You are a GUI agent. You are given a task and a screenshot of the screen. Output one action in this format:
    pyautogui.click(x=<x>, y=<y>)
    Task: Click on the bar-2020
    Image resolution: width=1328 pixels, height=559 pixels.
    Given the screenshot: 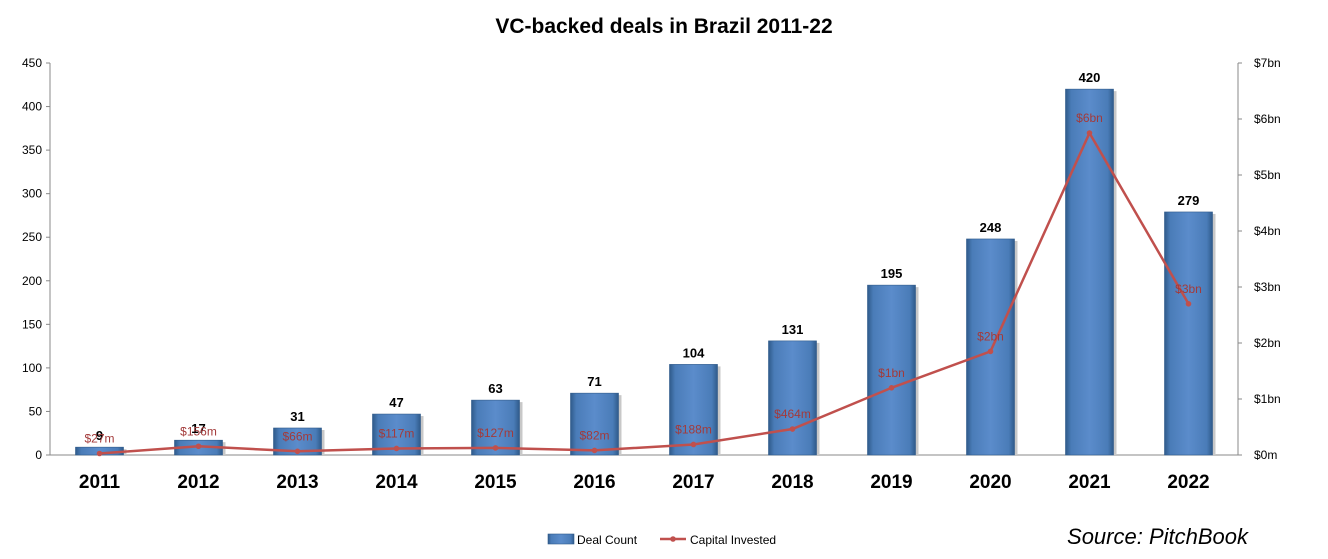 What is the action you would take?
    pyautogui.click(x=990, y=347)
    